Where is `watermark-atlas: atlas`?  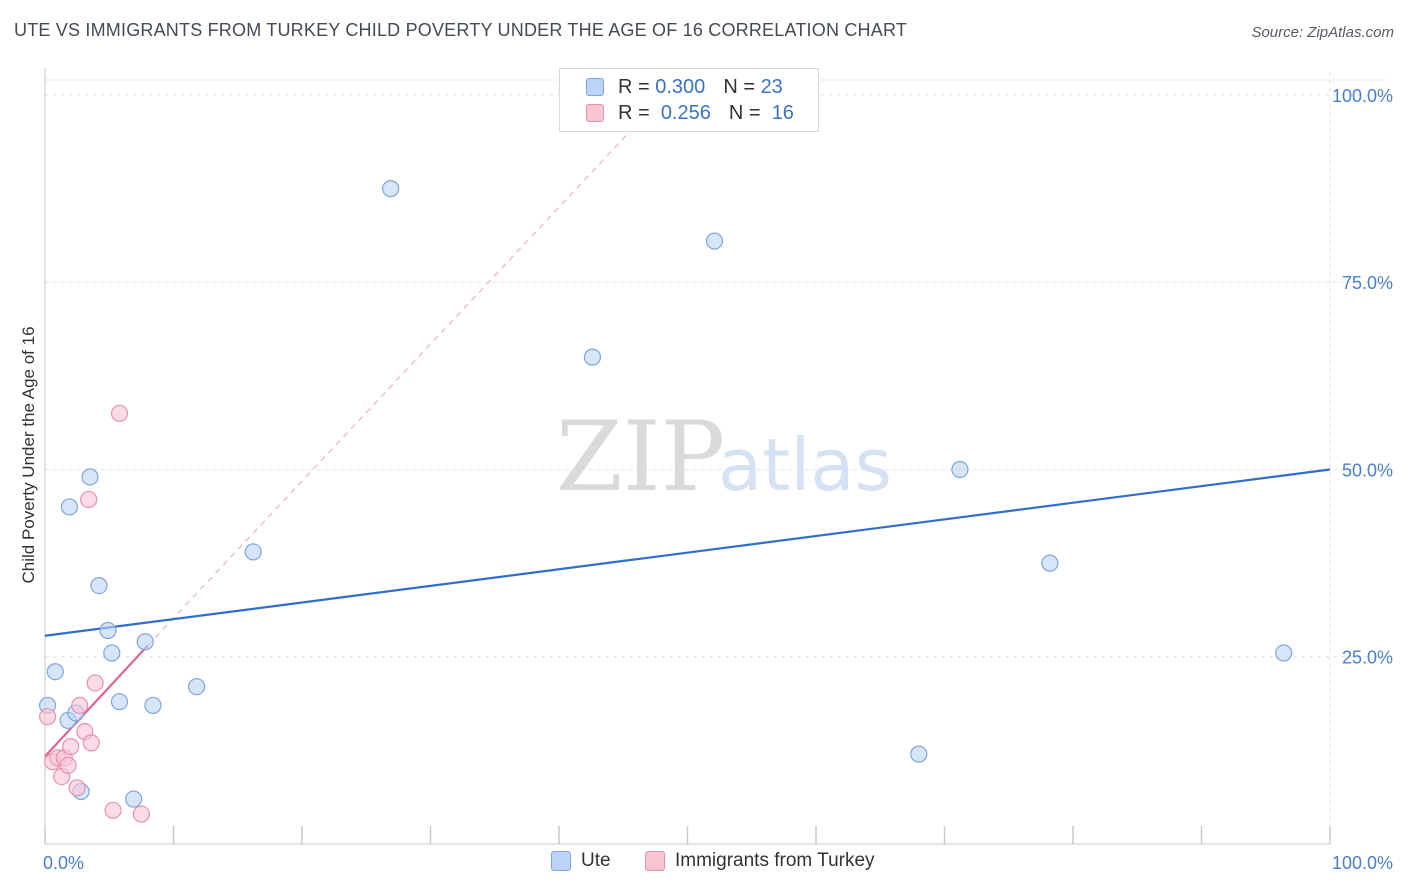 watermark-atlas: atlas is located at coordinates (805, 465).